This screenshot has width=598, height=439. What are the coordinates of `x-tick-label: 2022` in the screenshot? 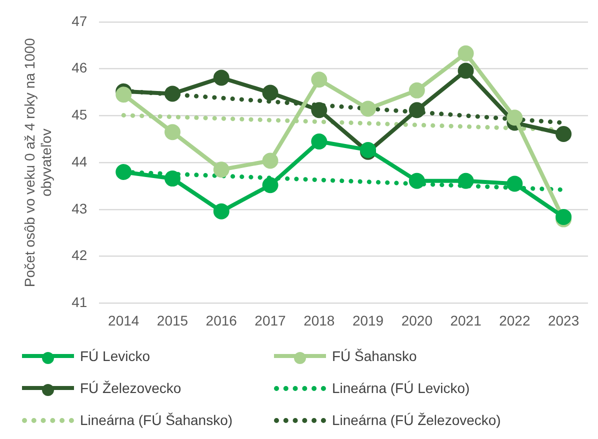 It's located at (514, 320).